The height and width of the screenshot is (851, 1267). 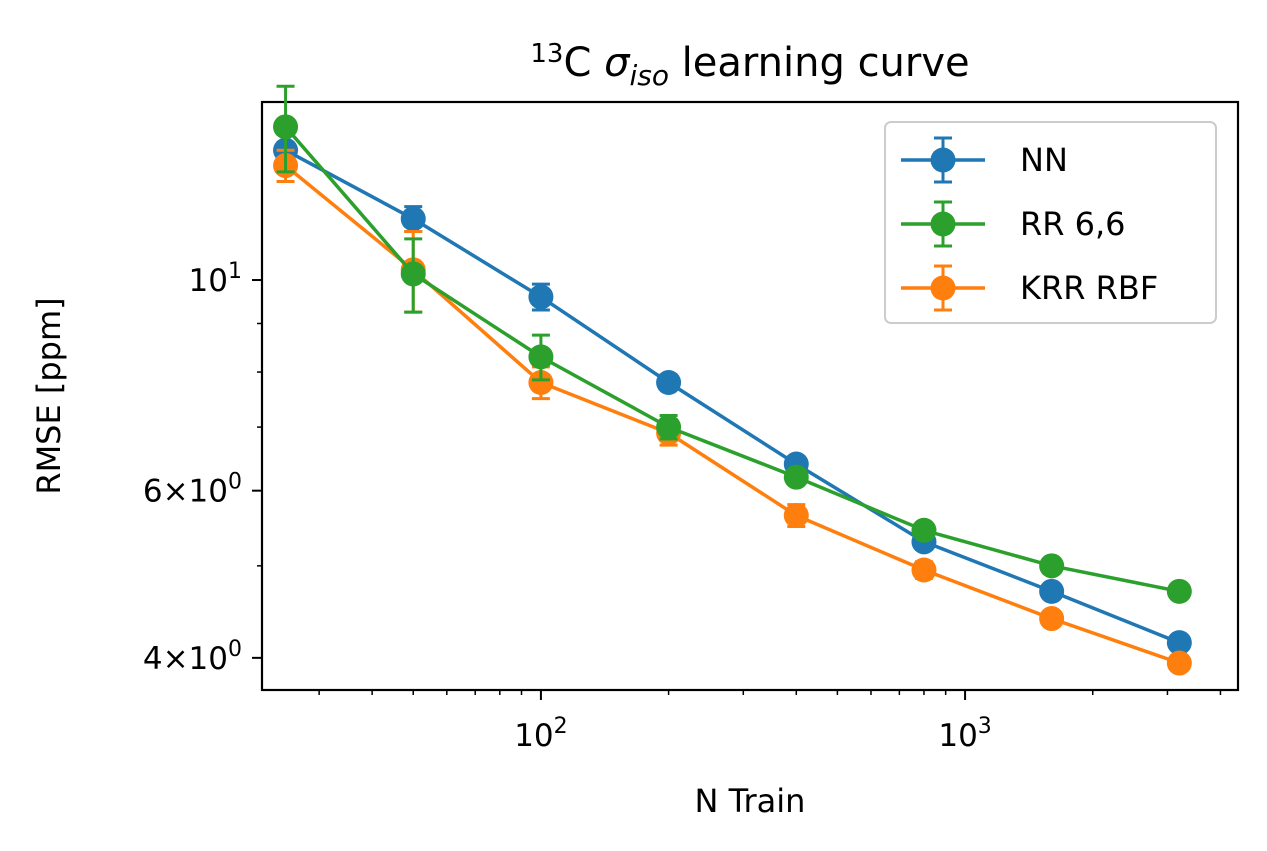 What do you see at coordinates (1089, 288) in the screenshot?
I see `legend-label: KRR RBF` at bounding box center [1089, 288].